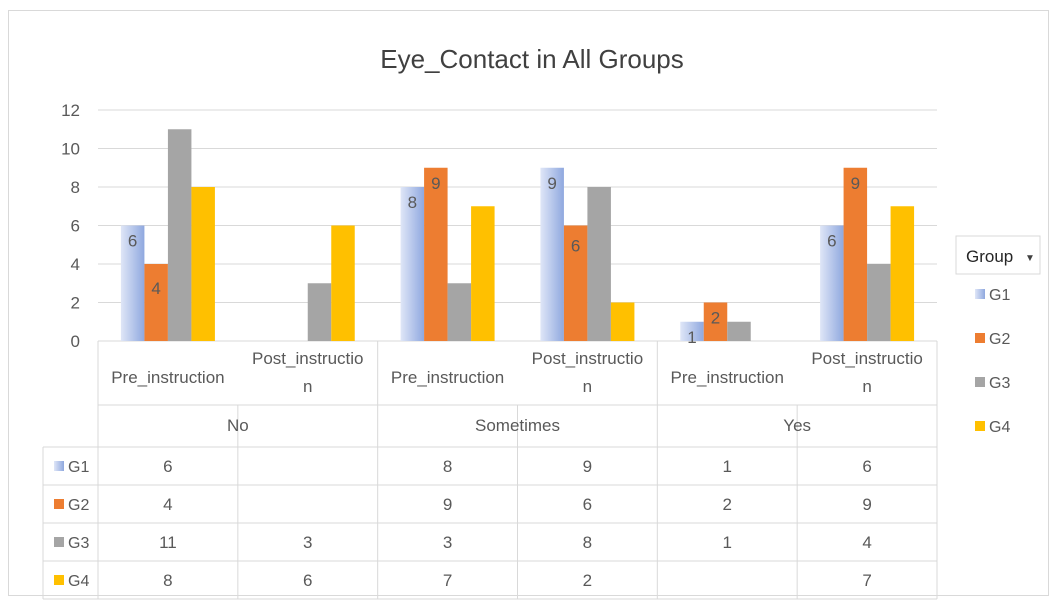 The image size is (1056, 604). I want to click on table-row-label: G4, so click(78, 581).